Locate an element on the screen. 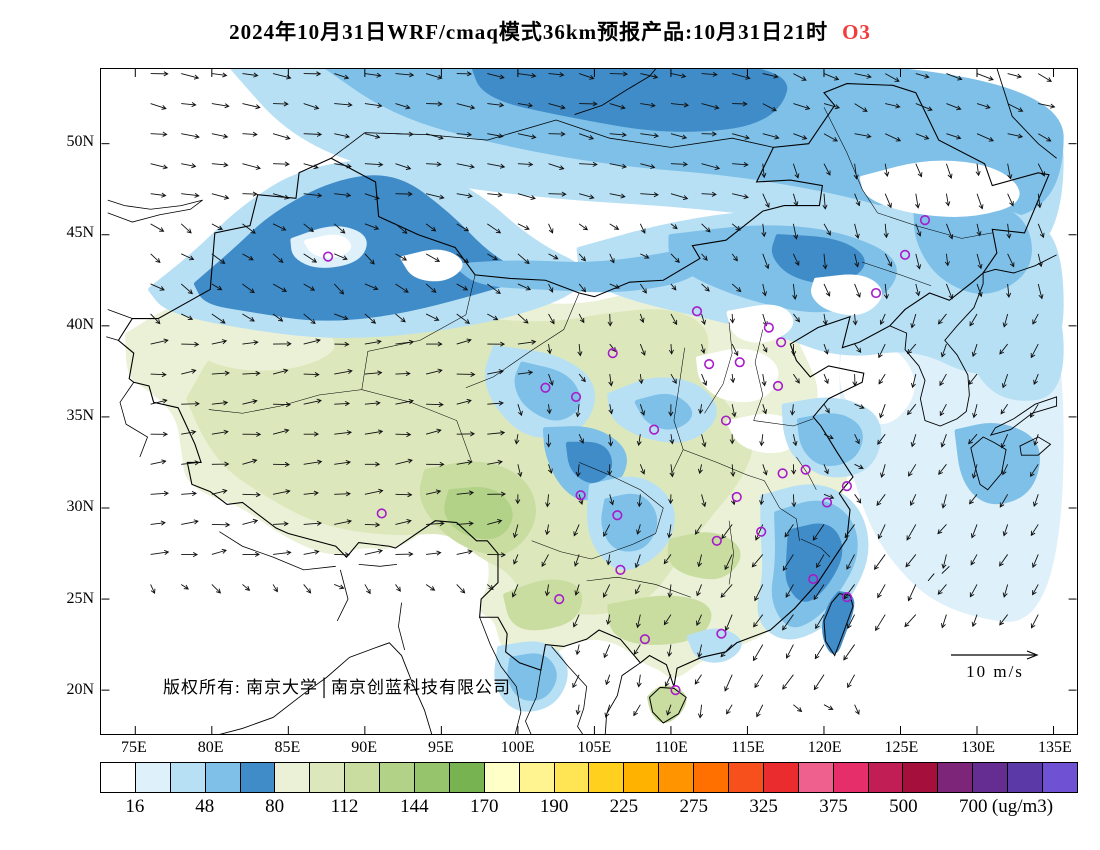  lon-tick-label: 135E is located at coordinates (1055, 747).